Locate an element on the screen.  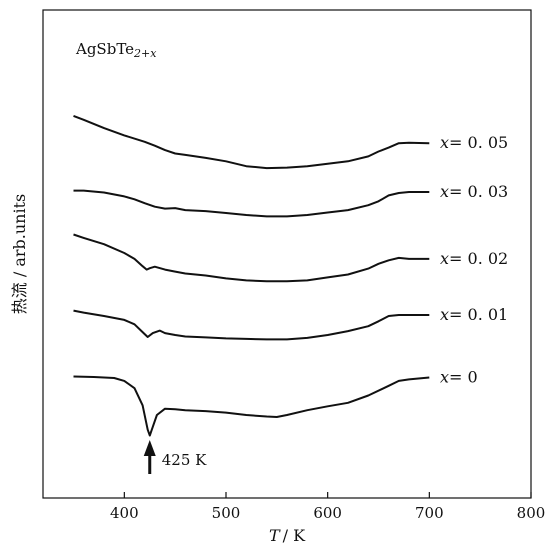
annotation-425k: 425 K is located at coordinates (175, 457).